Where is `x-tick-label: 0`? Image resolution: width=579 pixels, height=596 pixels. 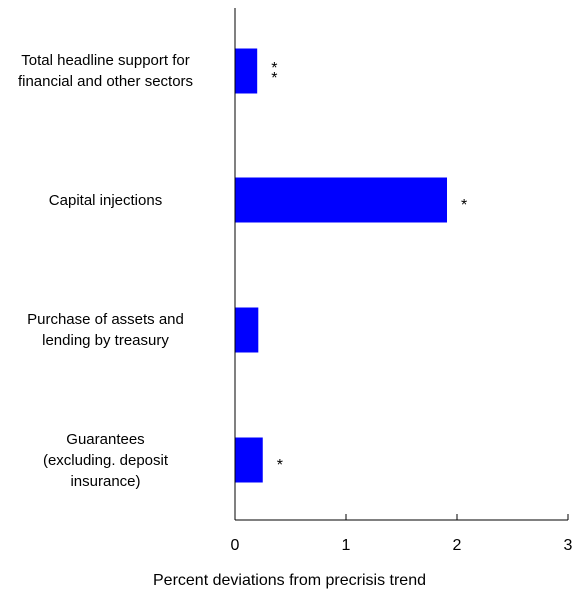
x-tick-label: 0 is located at coordinates (235, 545).